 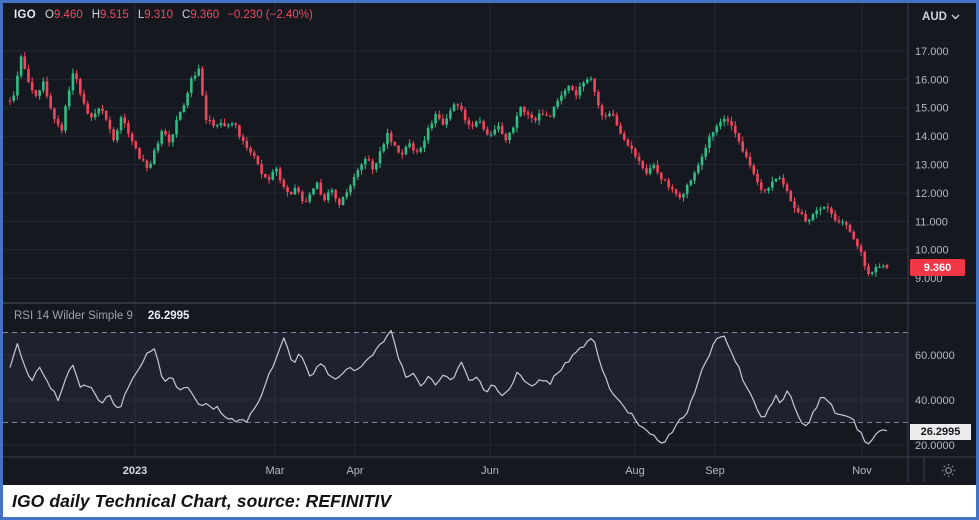 I want to click on axis-tick-label: Nov, so click(x=862, y=471).